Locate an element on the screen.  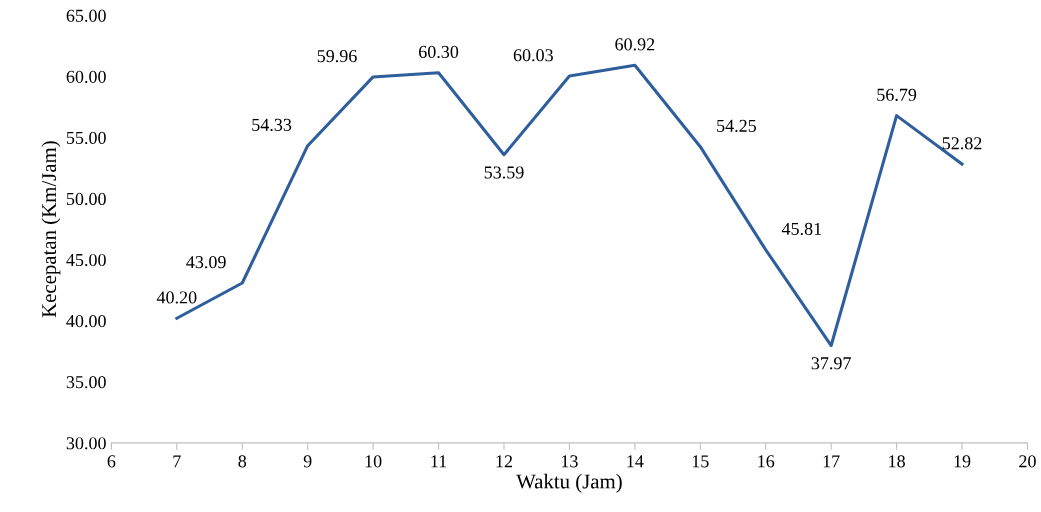
x-tick-label: 17 is located at coordinates (831, 461).